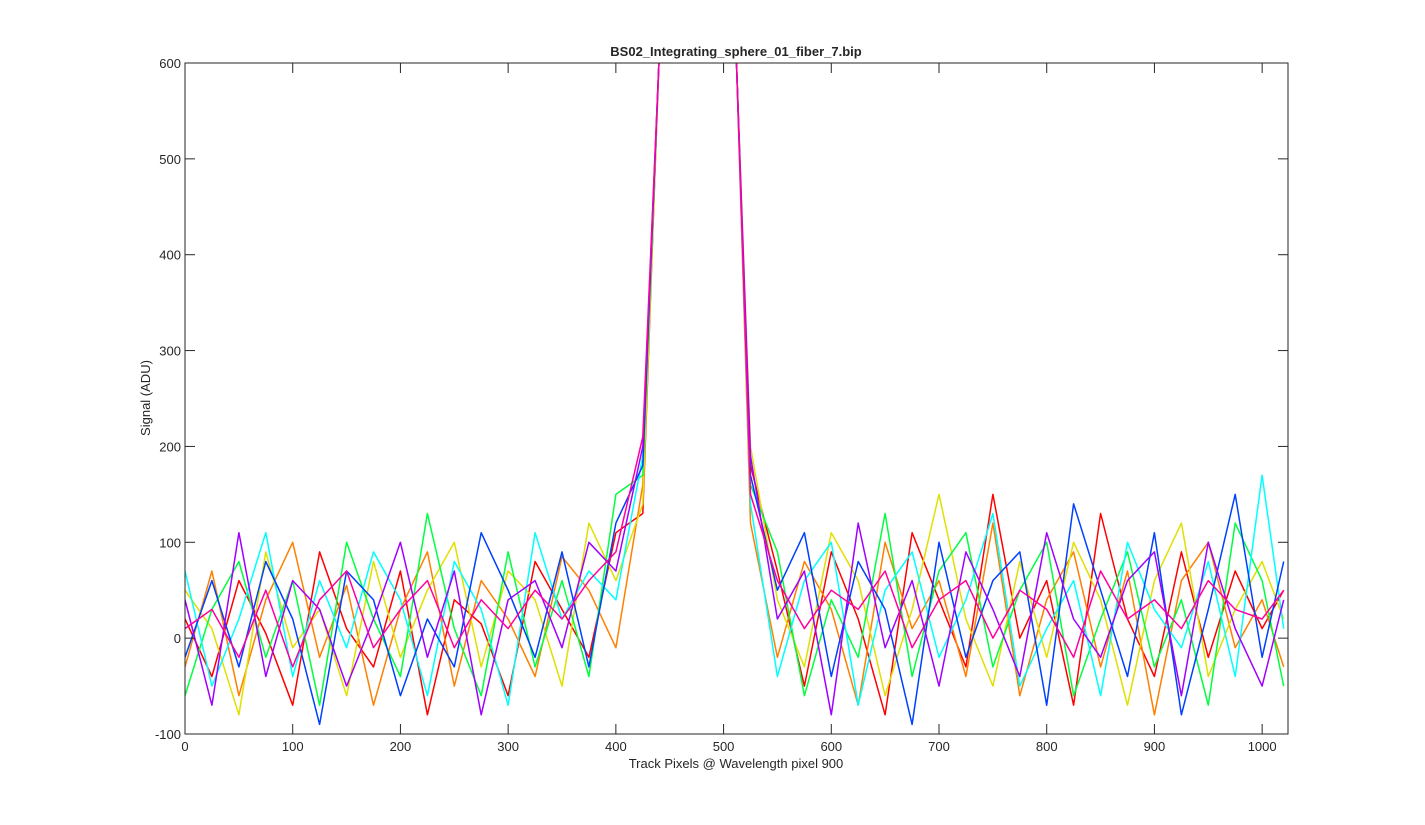  I want to click on x-tick-label: 500, so click(724, 746).